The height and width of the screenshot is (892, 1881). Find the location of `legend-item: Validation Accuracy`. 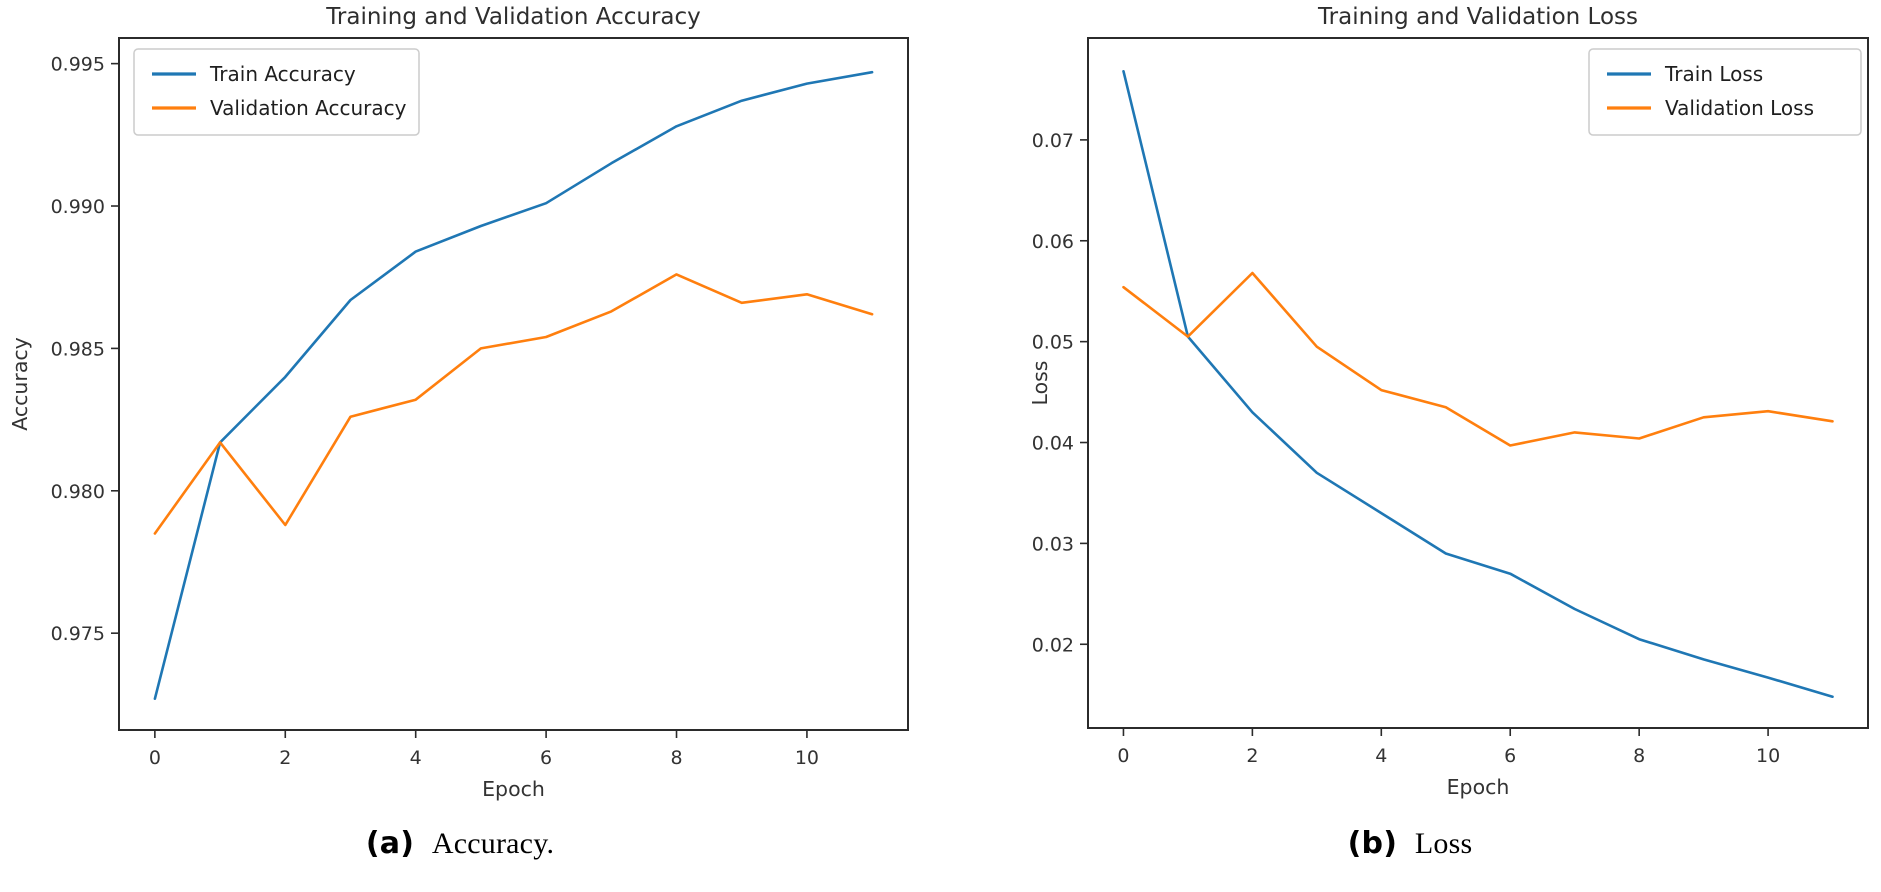

legend-item: Validation Accuracy is located at coordinates (279, 108).